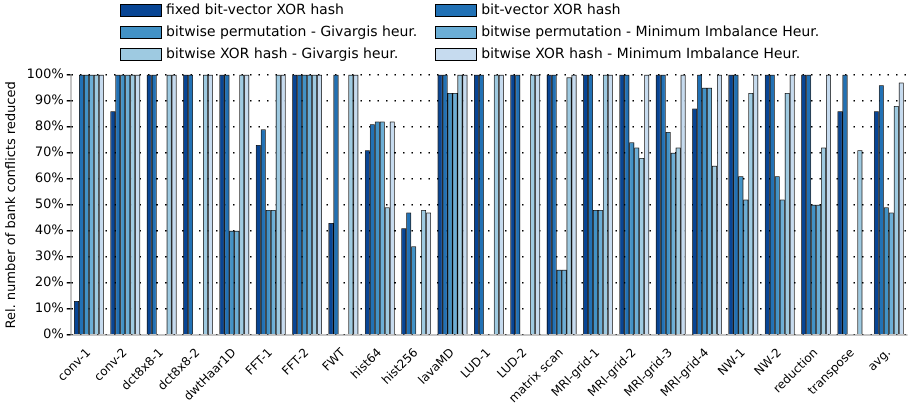  What do you see at coordinates (49, 100) in the screenshot?
I see `y-tick-label: 90%` at bounding box center [49, 100].